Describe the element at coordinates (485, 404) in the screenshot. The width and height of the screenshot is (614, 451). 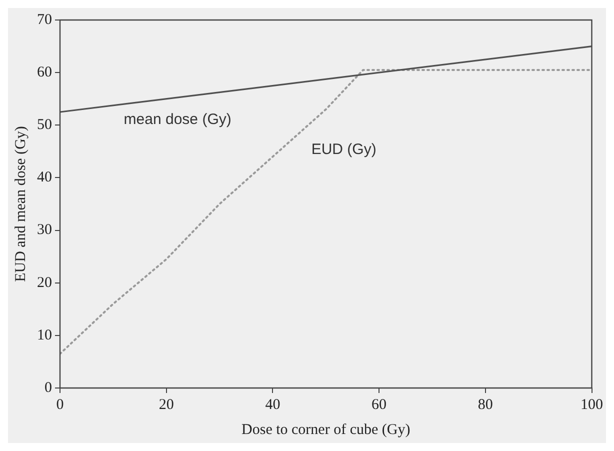
I see `x-tick-label: 80` at that location.